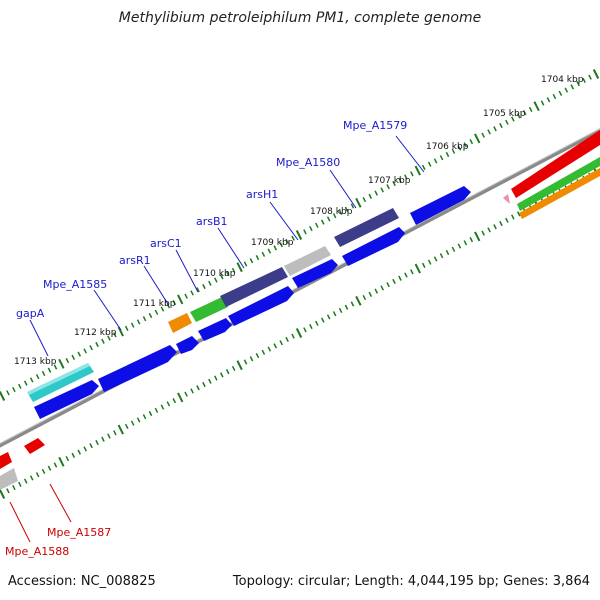 The height and width of the screenshot is (600, 600). Describe the element at coordinates (58, 542) in the screenshot. I see `reverse-gene-labels: Mpe_A1587 Mpe_A1588` at that location.